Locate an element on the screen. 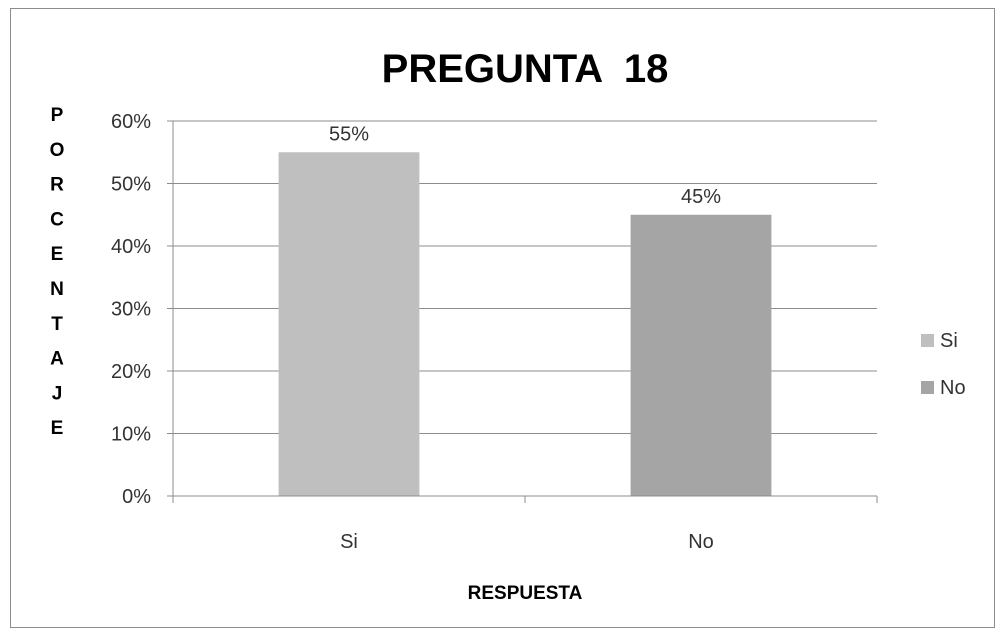 This screenshot has height=632, width=1005. x-tick-label: Si is located at coordinates (349, 542).